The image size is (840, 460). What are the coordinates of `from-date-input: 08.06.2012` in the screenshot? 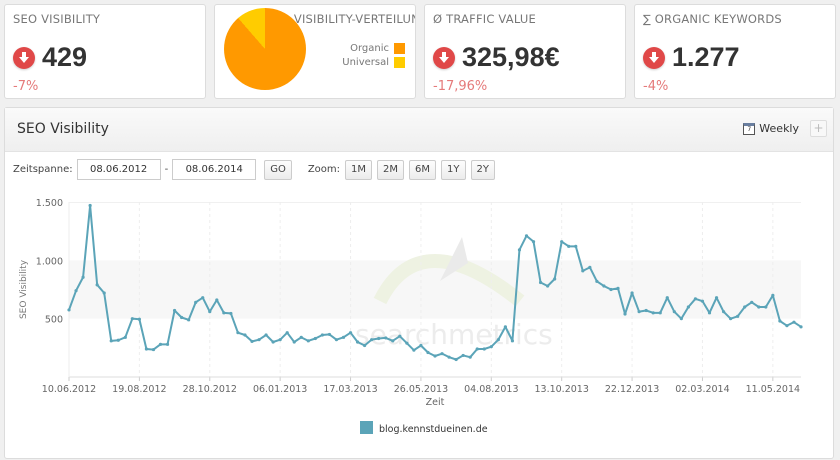 It's located at (118, 169).